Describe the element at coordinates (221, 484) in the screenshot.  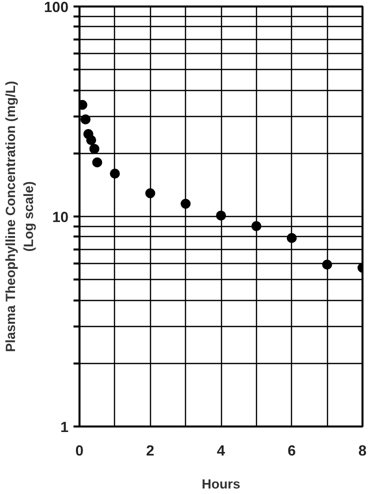
I see `x-axis-title: Hours` at that location.